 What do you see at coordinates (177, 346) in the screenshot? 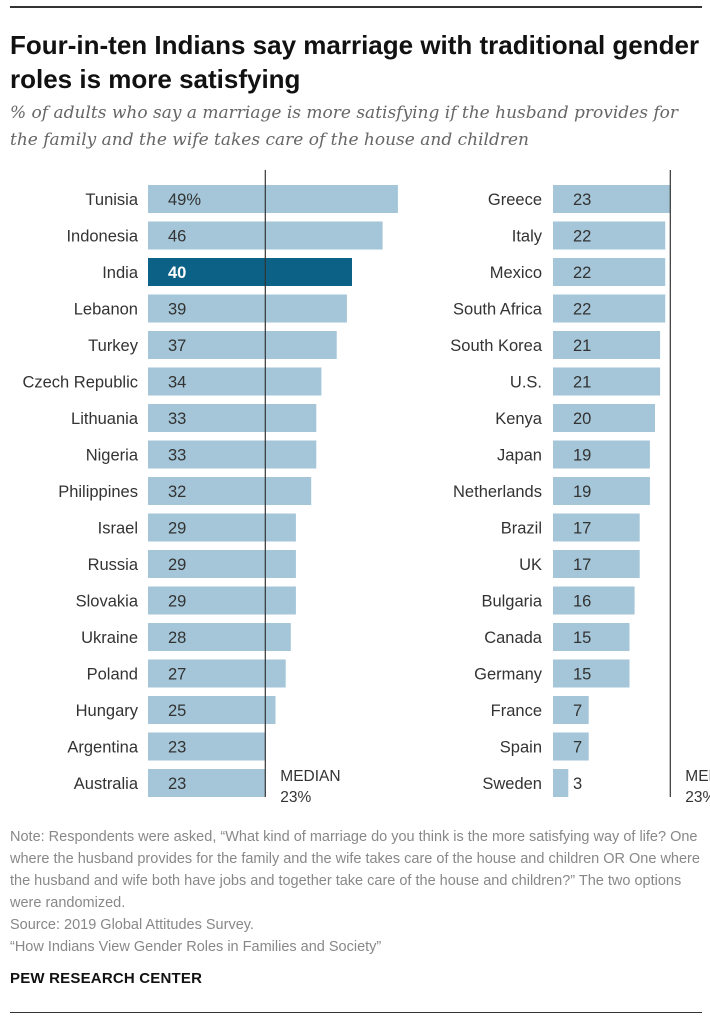
I see `value-label: 37` at bounding box center [177, 346].